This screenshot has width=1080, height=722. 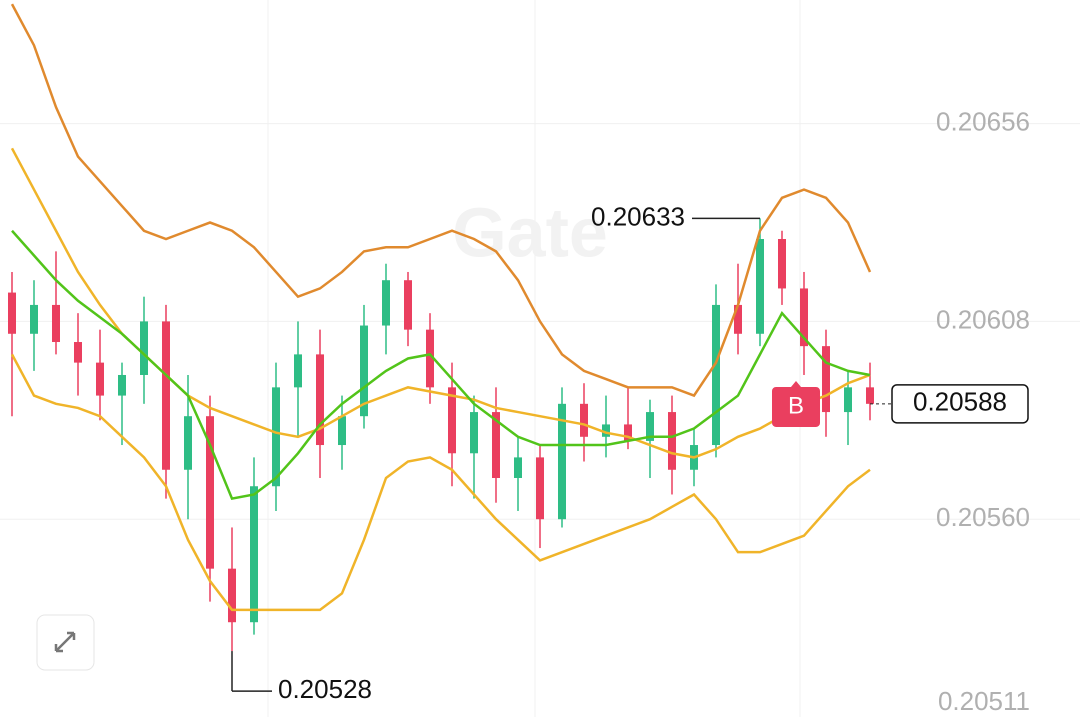 What do you see at coordinates (325, 689) in the screenshot?
I see `min-label: 0.20528` at bounding box center [325, 689].